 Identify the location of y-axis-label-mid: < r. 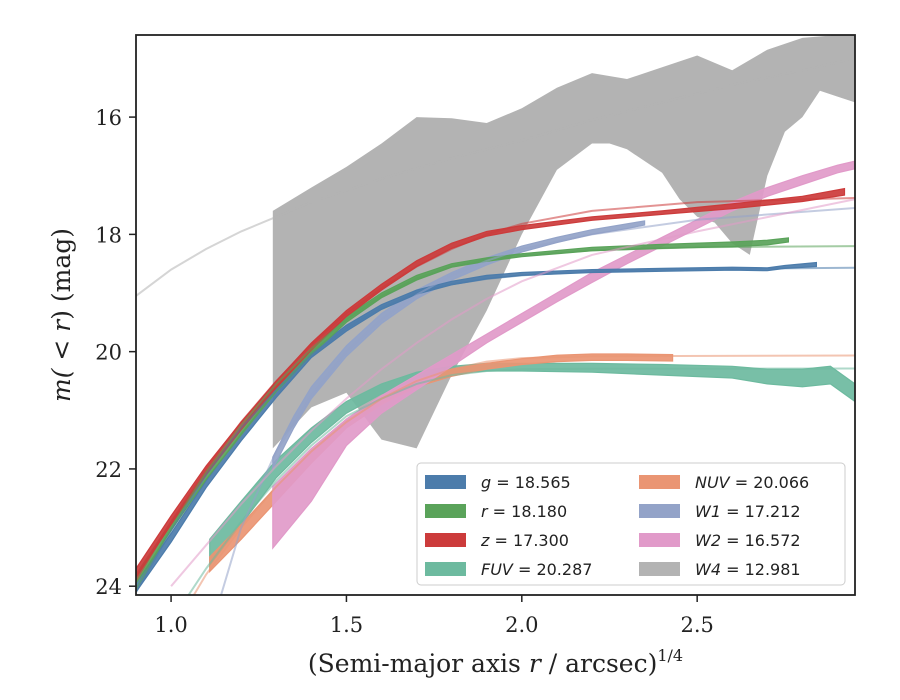
(61, 343).